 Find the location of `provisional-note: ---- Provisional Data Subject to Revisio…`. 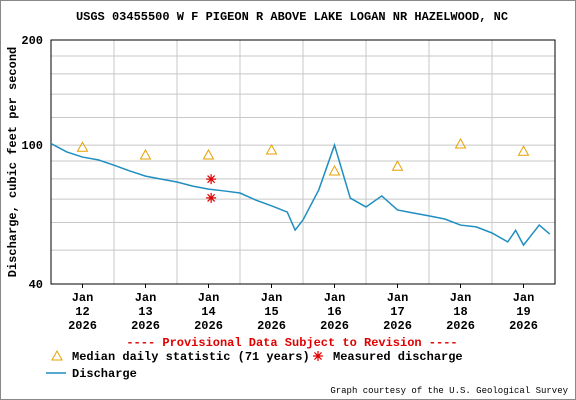

provisional-note: ---- Provisional Data Subject to Revisio… is located at coordinates (291, 343).